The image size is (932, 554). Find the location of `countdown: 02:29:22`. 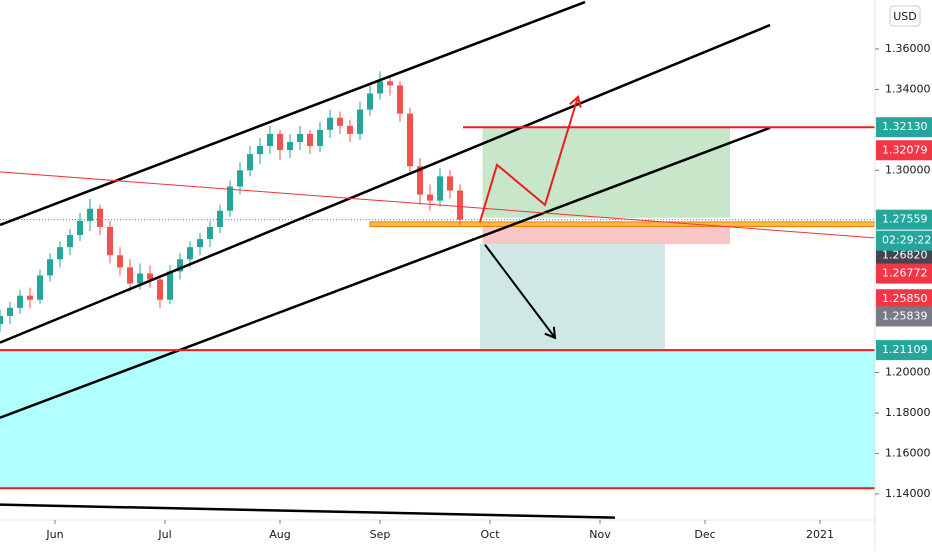

countdown: 02:29:22 is located at coordinates (906, 240).